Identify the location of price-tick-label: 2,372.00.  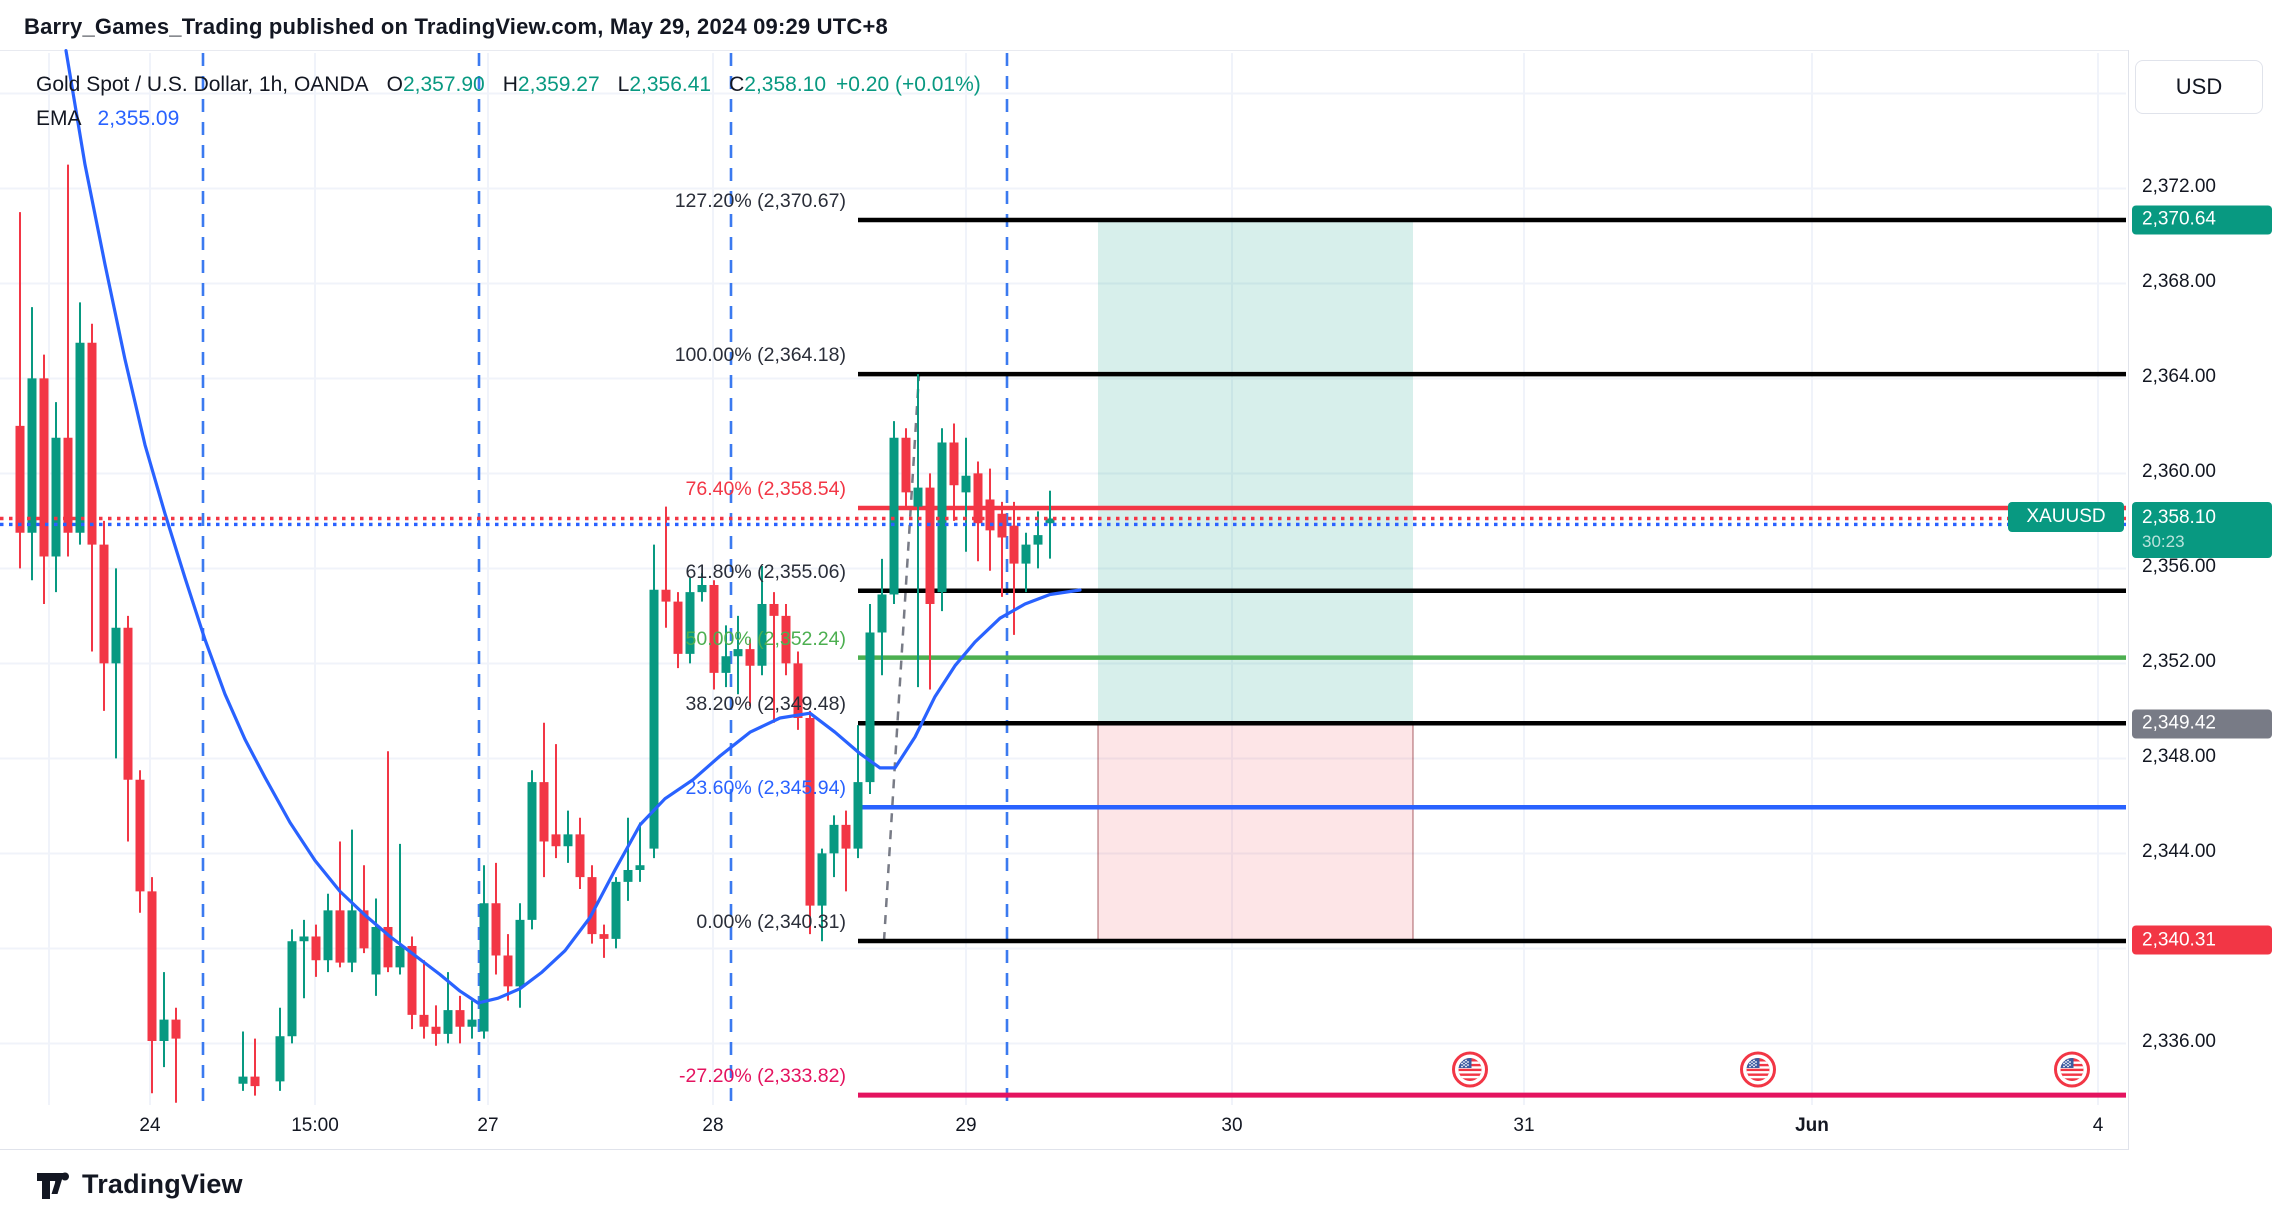
(2179, 187).